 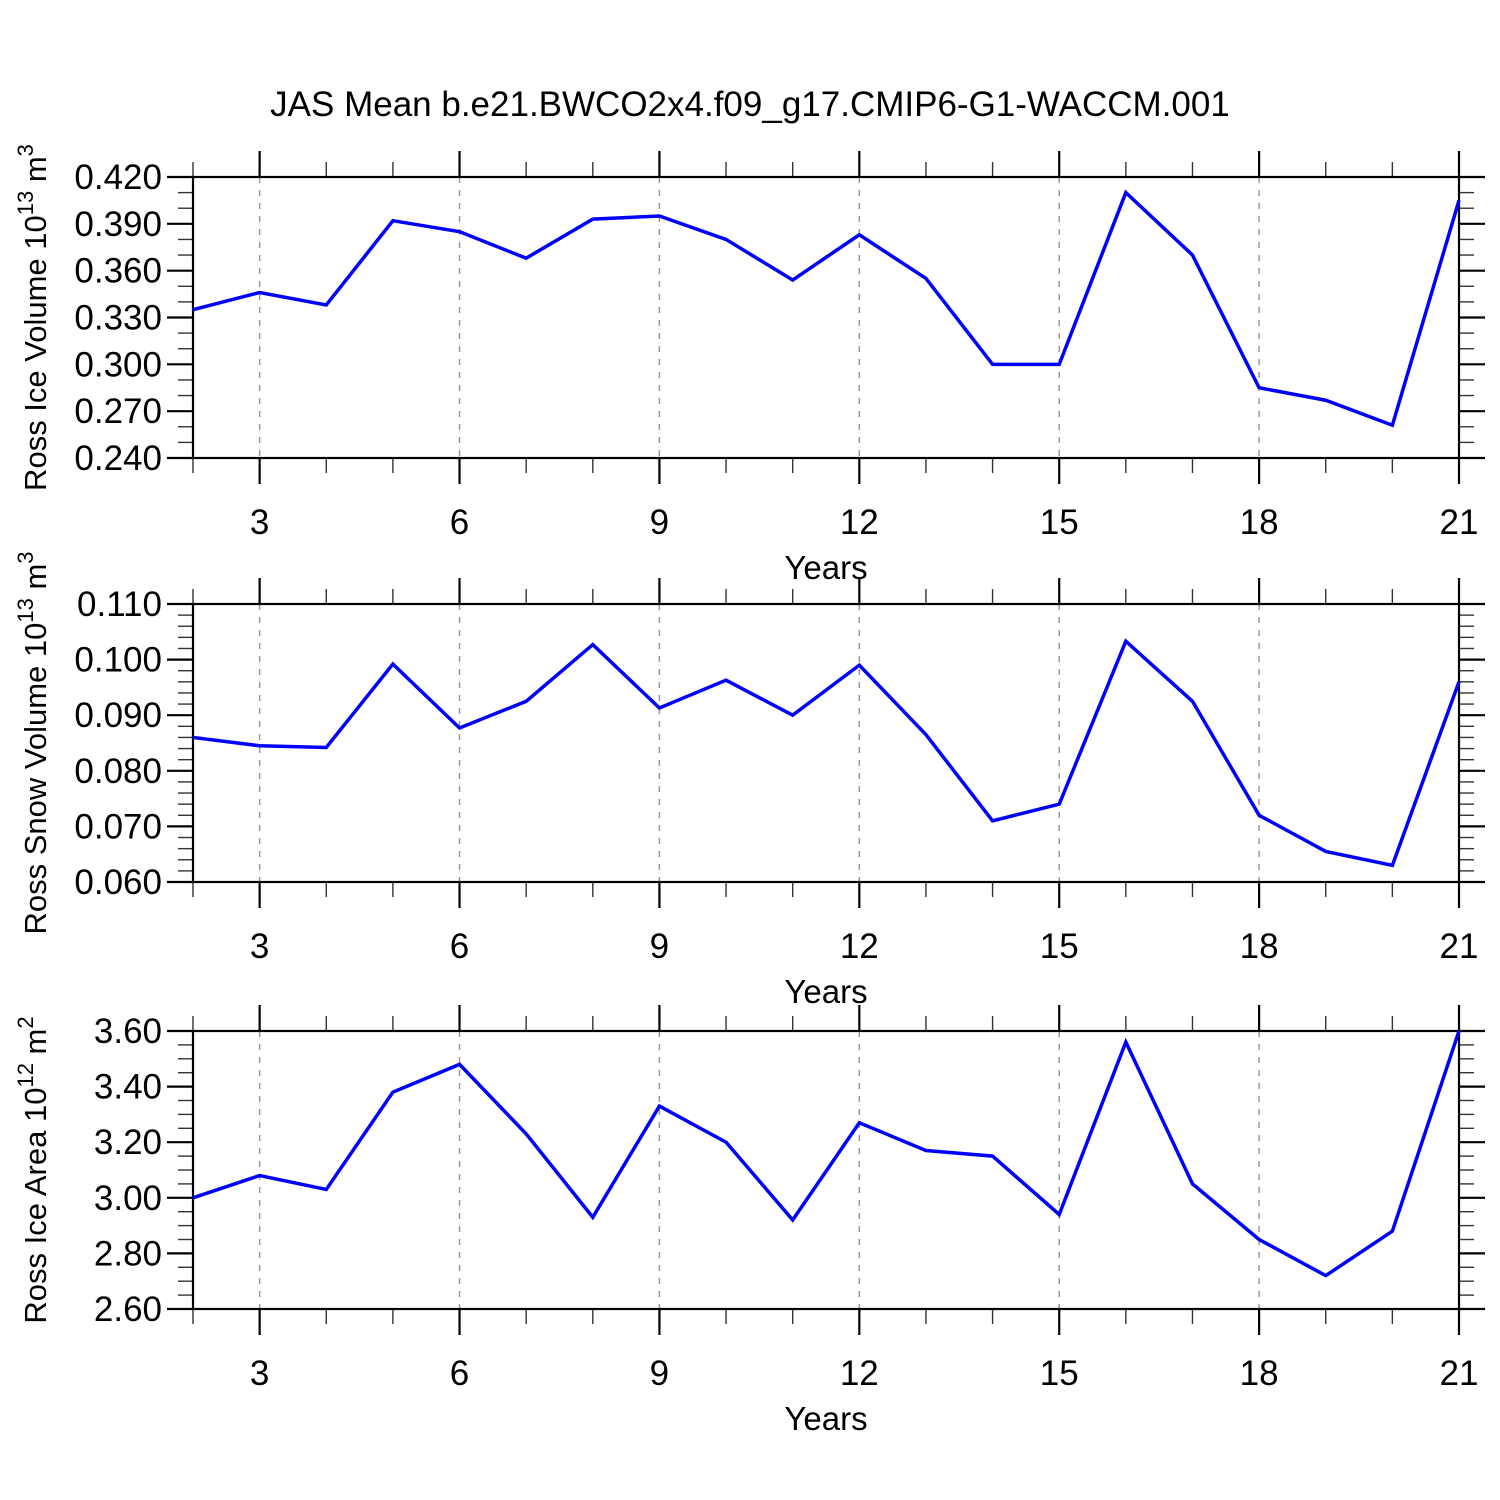 I want to click on y-tick-label: 3.00, so click(x=128, y=1198).